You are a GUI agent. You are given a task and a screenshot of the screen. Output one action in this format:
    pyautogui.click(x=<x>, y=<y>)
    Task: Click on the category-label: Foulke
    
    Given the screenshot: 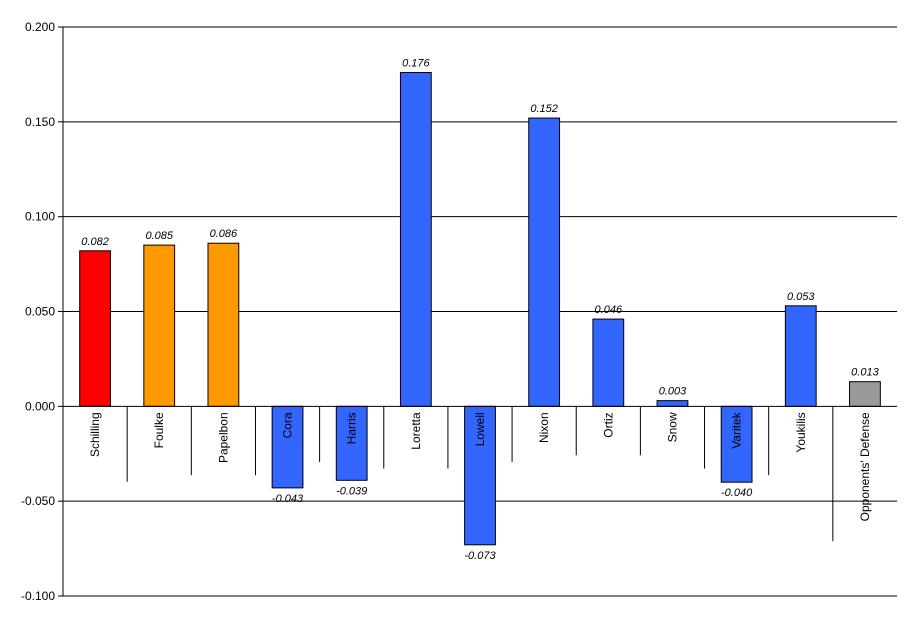 What is the action you would take?
    pyautogui.click(x=159, y=430)
    